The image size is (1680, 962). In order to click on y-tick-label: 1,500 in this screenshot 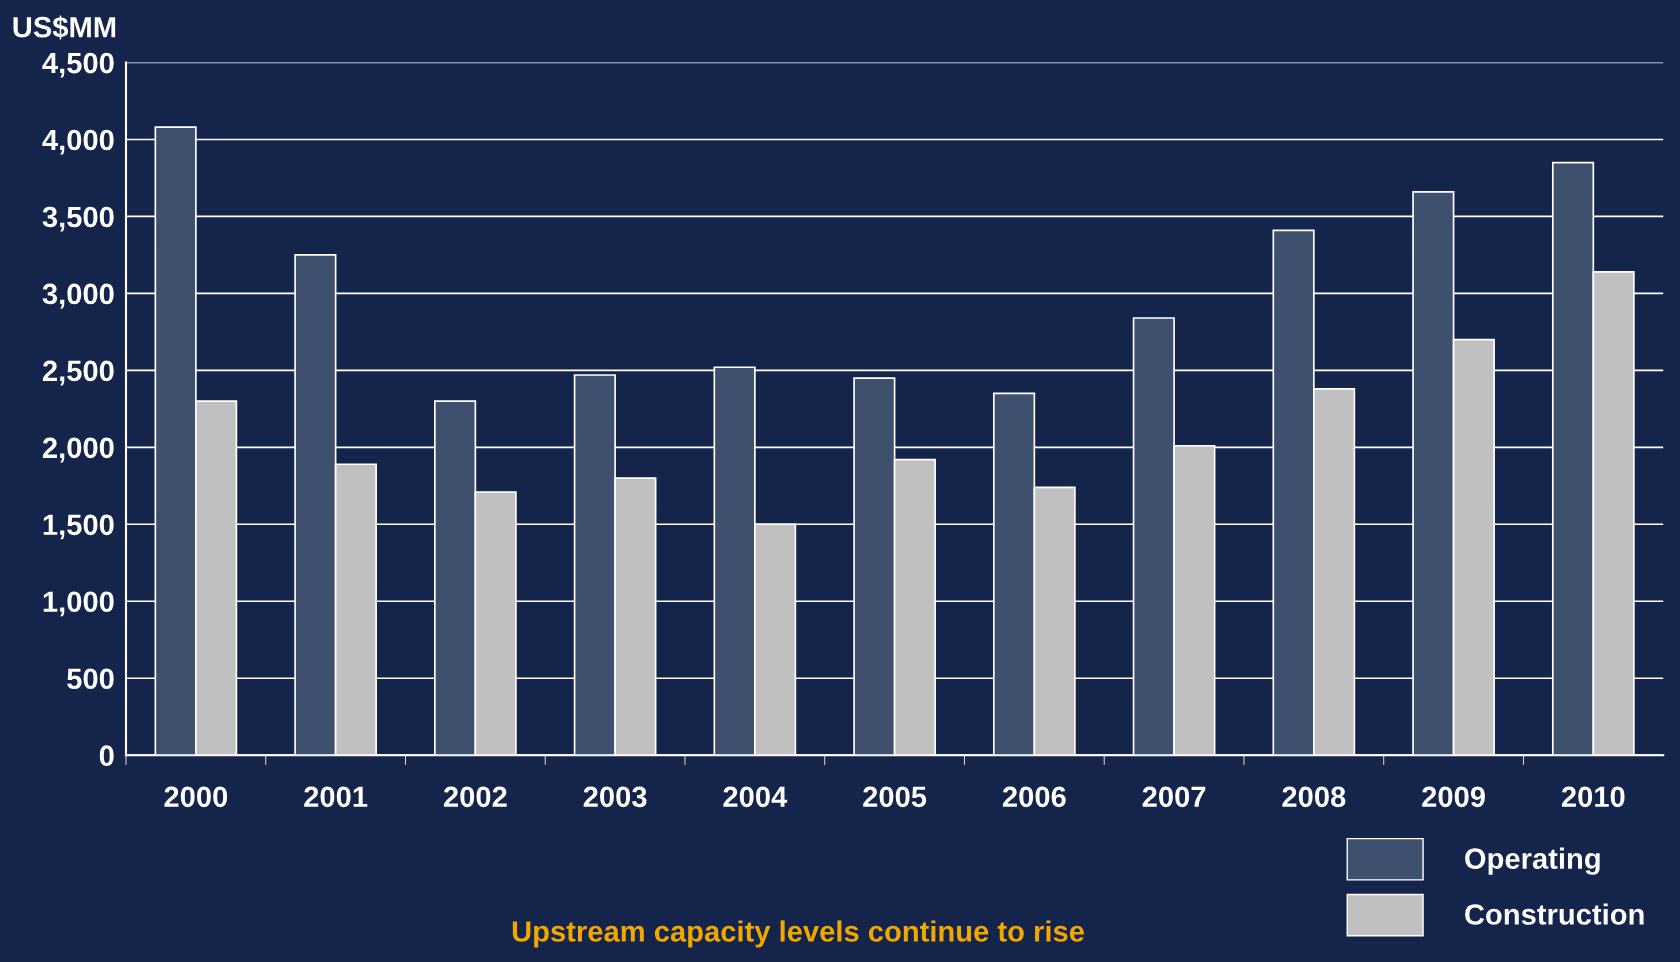, I will do `click(78, 527)`.